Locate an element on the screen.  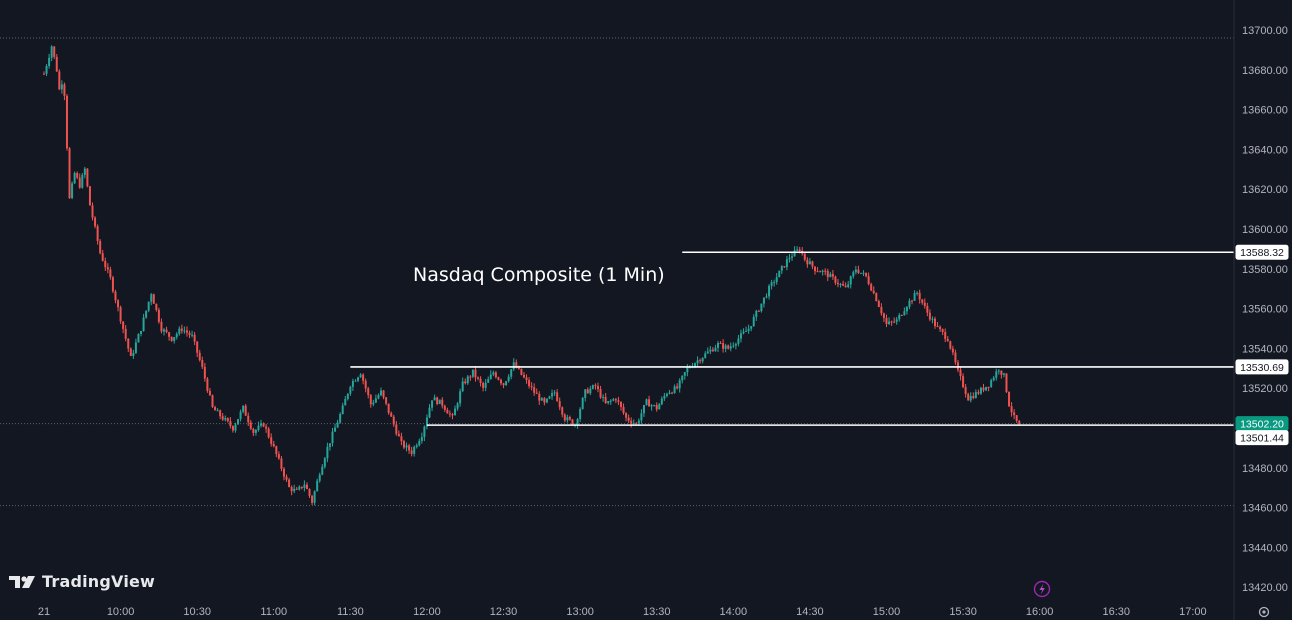
tradingview-logo-text: TradingView is located at coordinates (99, 581).